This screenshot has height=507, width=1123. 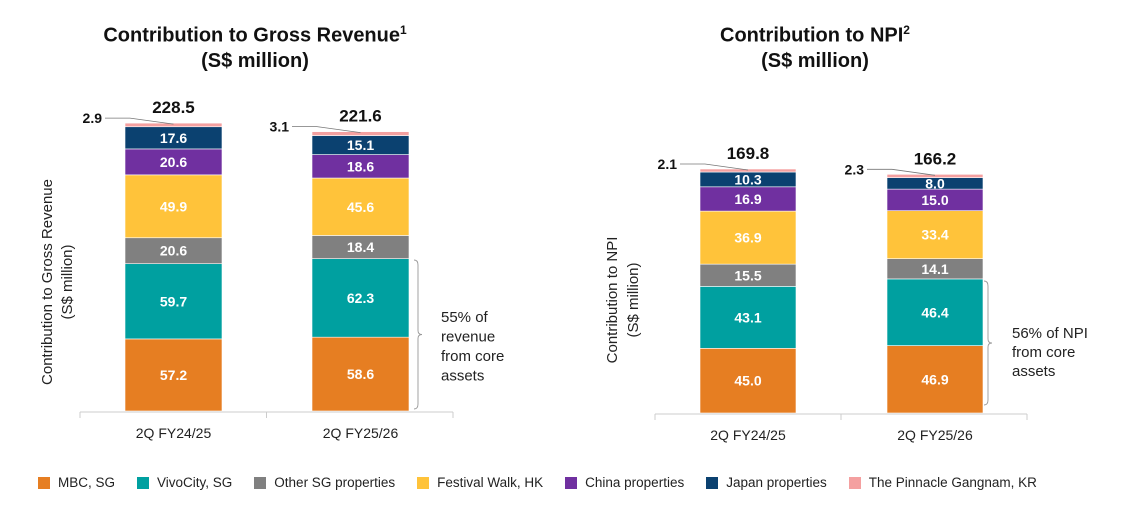 What do you see at coordinates (935, 435) in the screenshot?
I see `x-tick-label: 2Q FY25/26` at bounding box center [935, 435].